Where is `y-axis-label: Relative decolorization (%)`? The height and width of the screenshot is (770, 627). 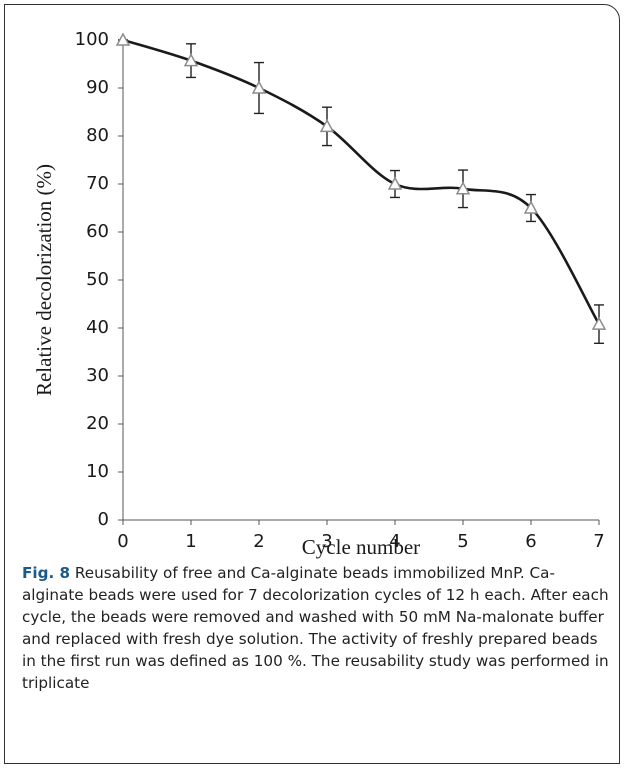 y-axis-label: Relative decolorization (%) is located at coordinates (44, 280).